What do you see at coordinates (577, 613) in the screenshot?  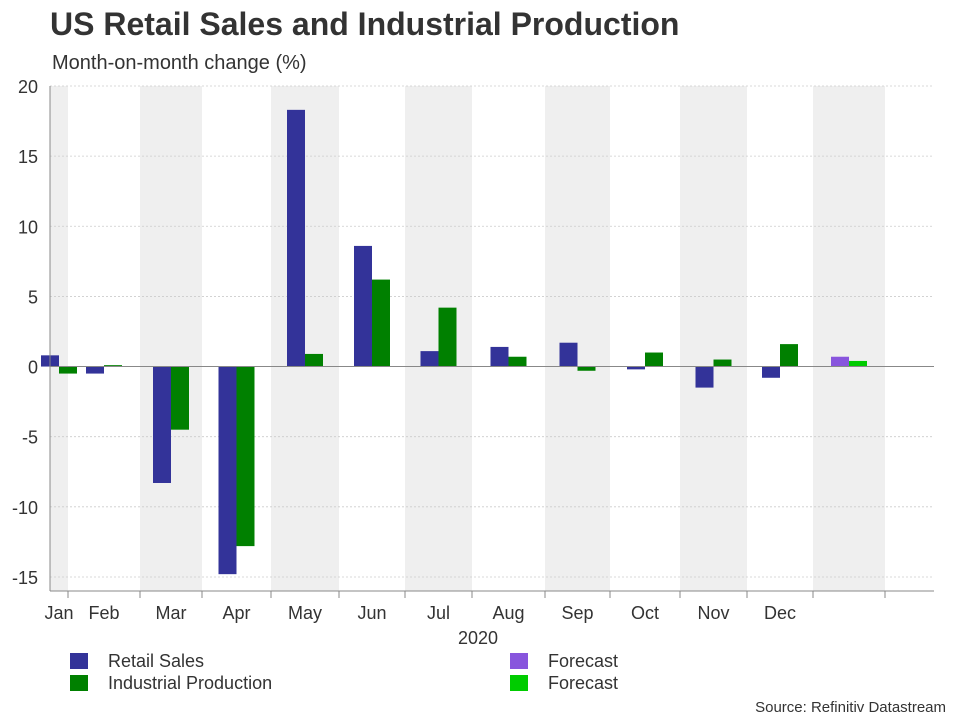 I see `x-tick-label: Sep` at bounding box center [577, 613].